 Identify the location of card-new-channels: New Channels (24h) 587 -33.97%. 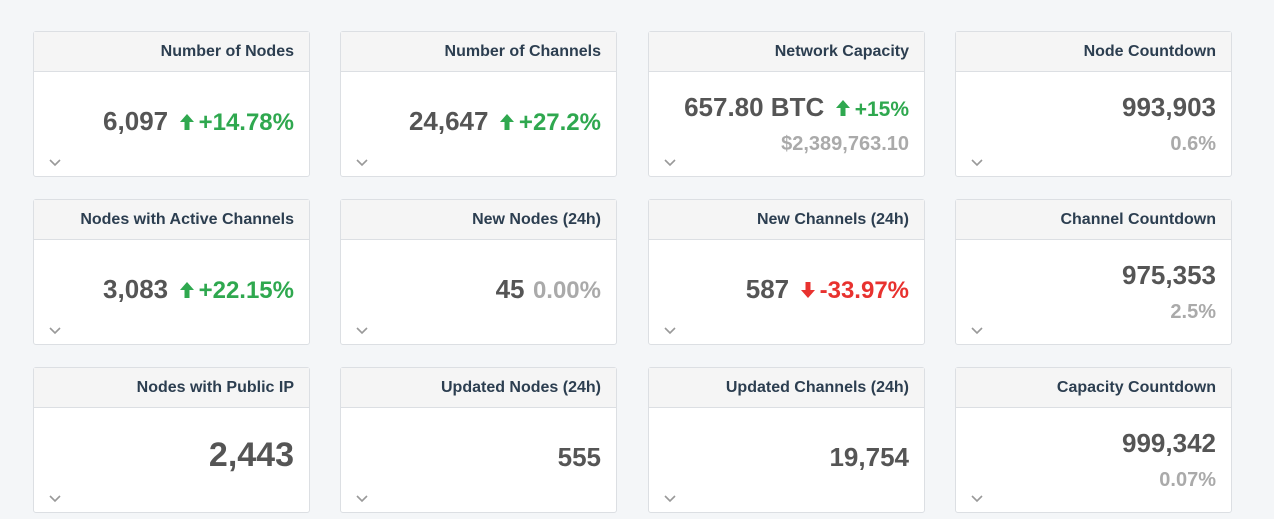
(786, 272).